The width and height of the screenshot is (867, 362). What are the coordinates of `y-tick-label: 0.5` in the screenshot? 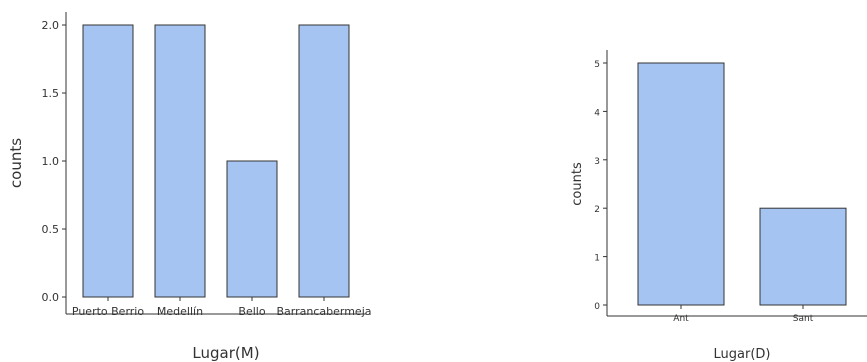 It's located at (51, 229).